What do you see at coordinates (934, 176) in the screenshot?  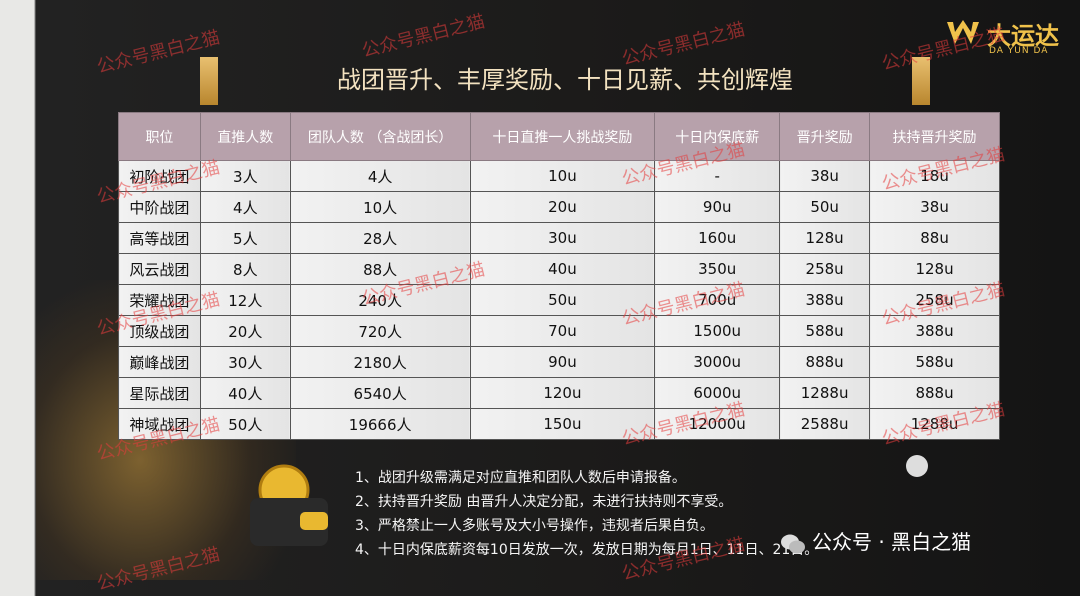 I see `table-cell: 18u` at bounding box center [934, 176].